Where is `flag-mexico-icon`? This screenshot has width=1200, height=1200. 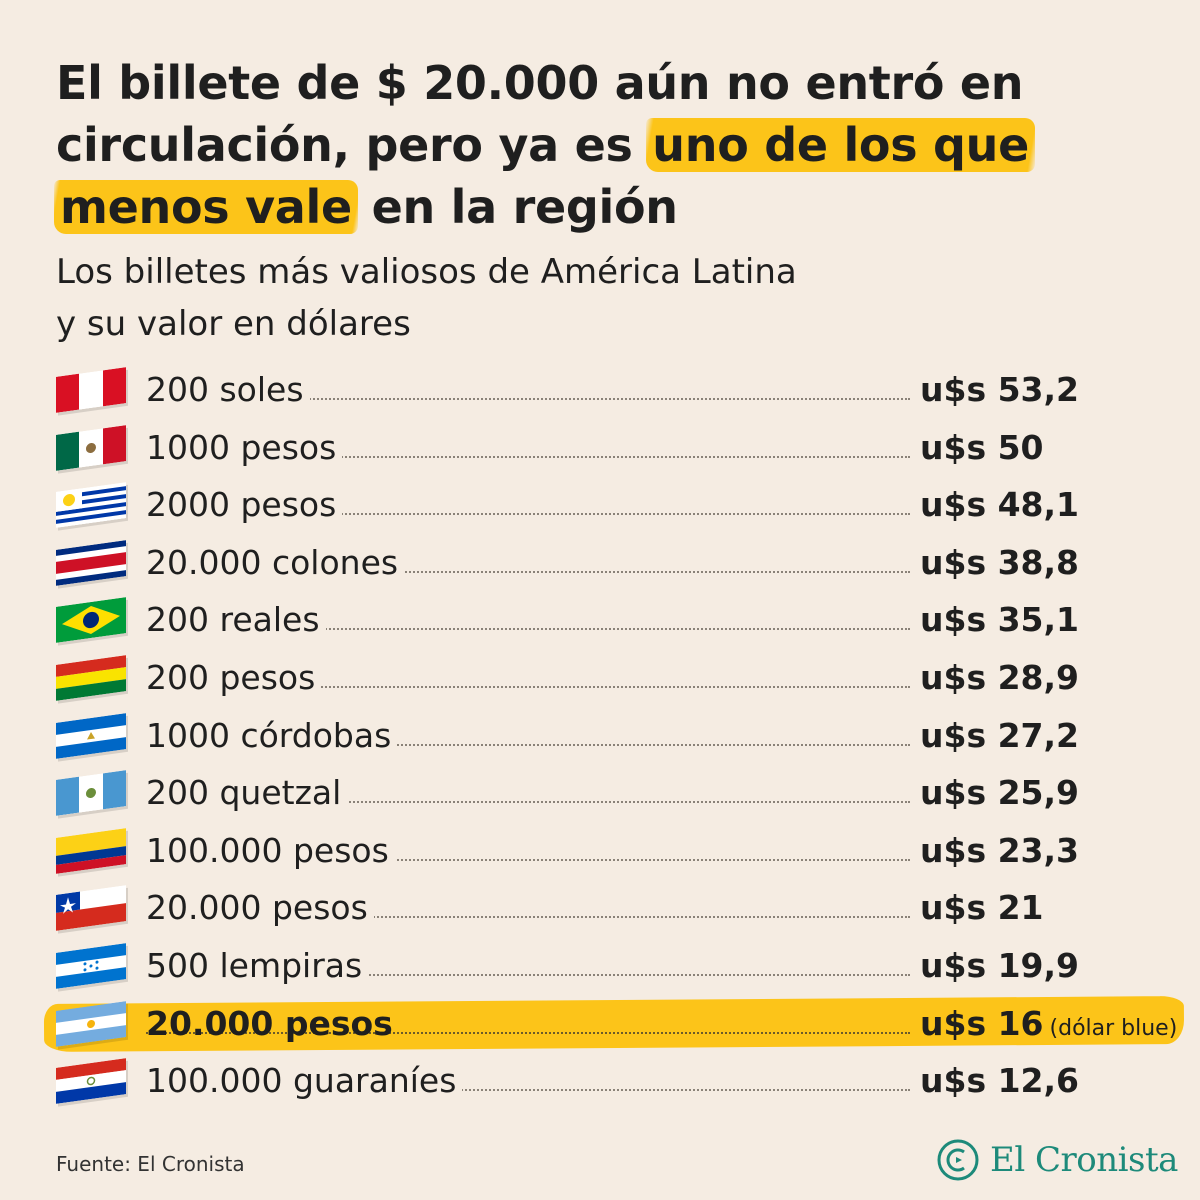
flag-mexico-icon is located at coordinates (91, 447).